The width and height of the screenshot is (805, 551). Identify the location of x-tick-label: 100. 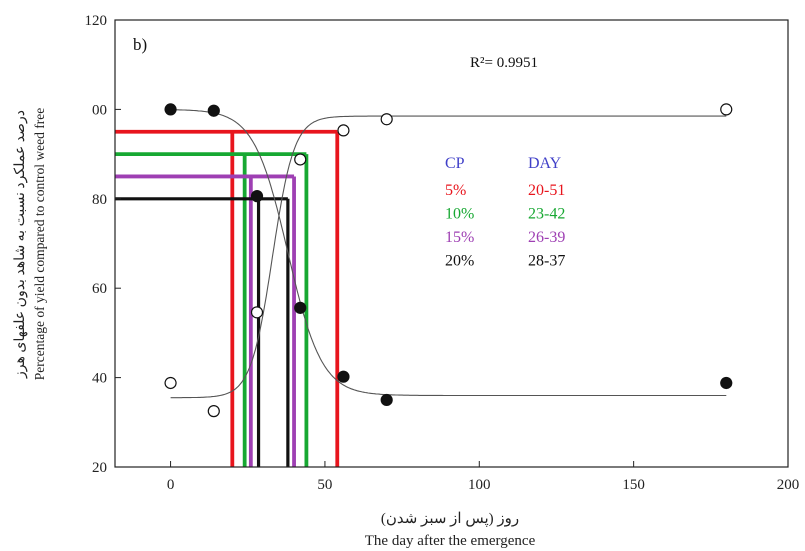
(479, 485).